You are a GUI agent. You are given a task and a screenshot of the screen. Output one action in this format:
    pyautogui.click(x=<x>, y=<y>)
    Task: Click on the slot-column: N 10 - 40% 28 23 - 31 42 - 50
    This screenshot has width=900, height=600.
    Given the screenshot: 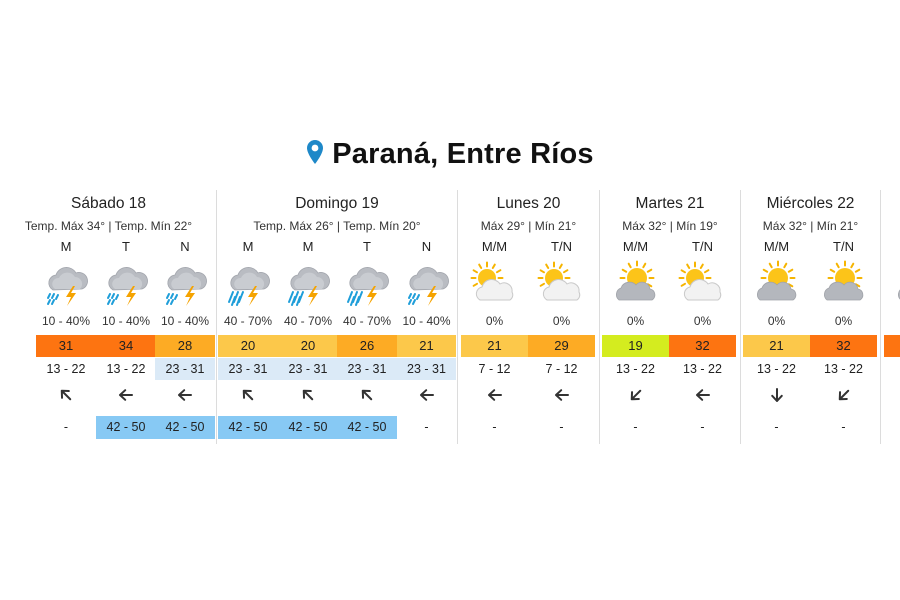 What is the action you would take?
    pyautogui.click(x=185, y=317)
    